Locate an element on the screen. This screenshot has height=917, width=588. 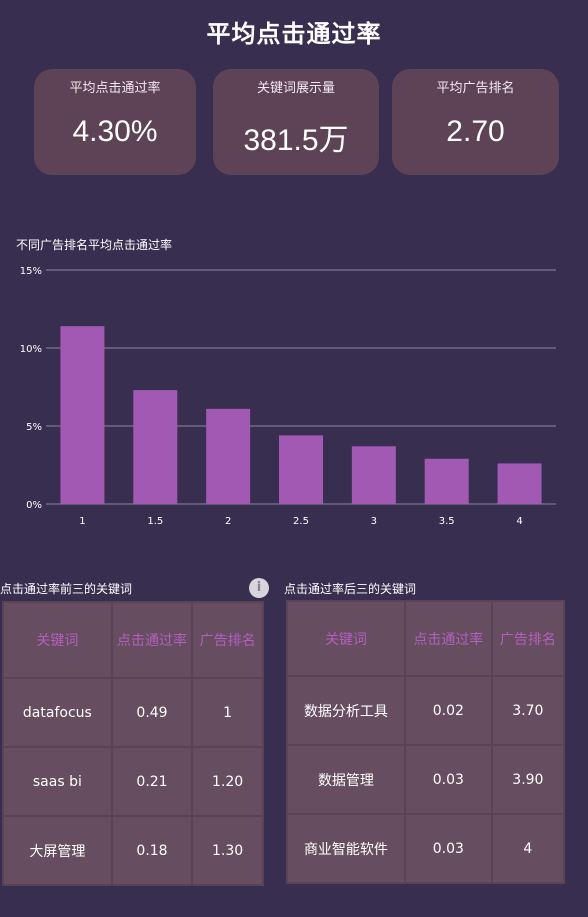
bottom-keywords-title: 点击通过率后三的关键词 is located at coordinates (350, 589).